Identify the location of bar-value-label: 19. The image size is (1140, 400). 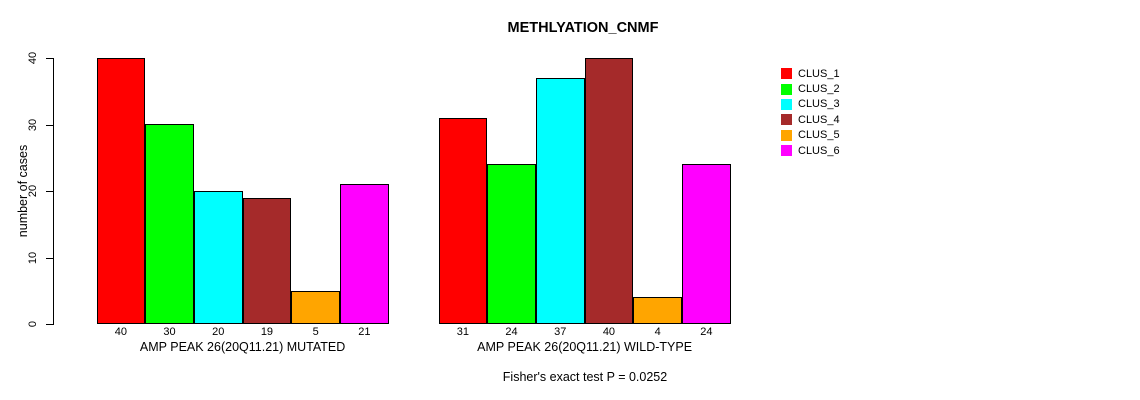
(267, 332).